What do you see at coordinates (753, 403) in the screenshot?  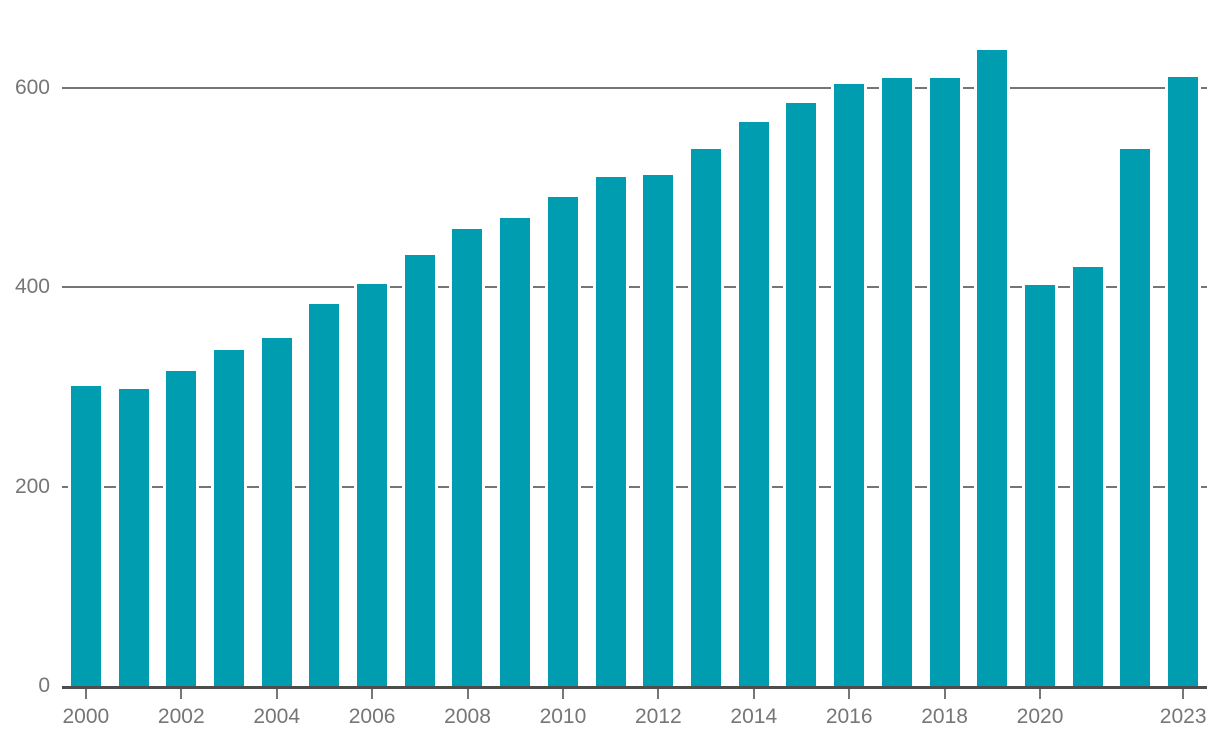 I see `bar-2014` at bounding box center [753, 403].